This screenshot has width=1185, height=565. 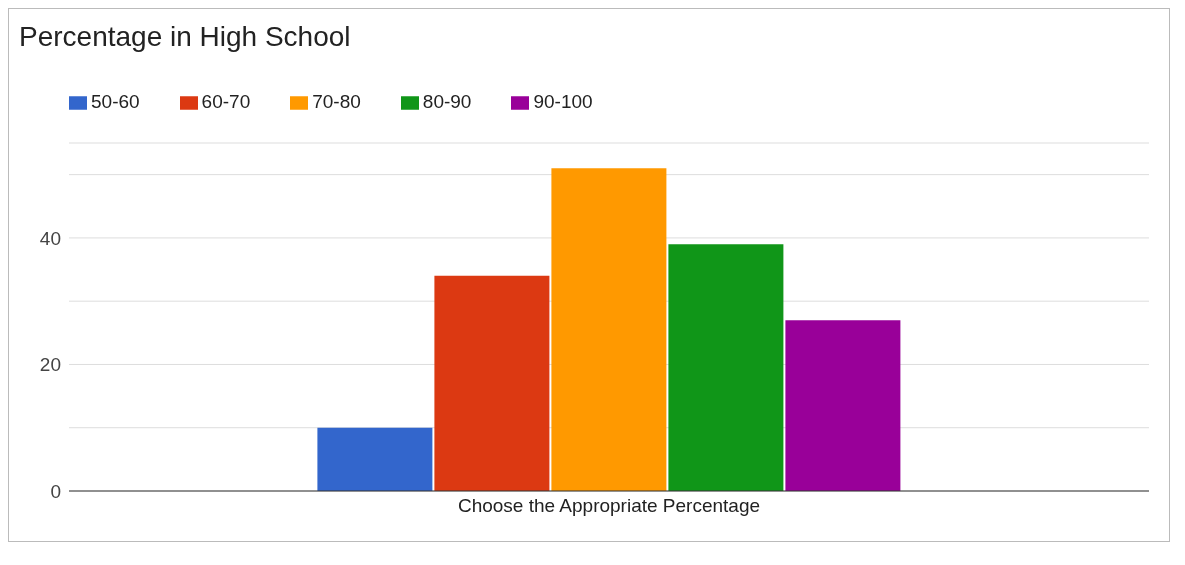 What do you see at coordinates (226, 101) in the screenshot?
I see `legend-label: 60-70` at bounding box center [226, 101].